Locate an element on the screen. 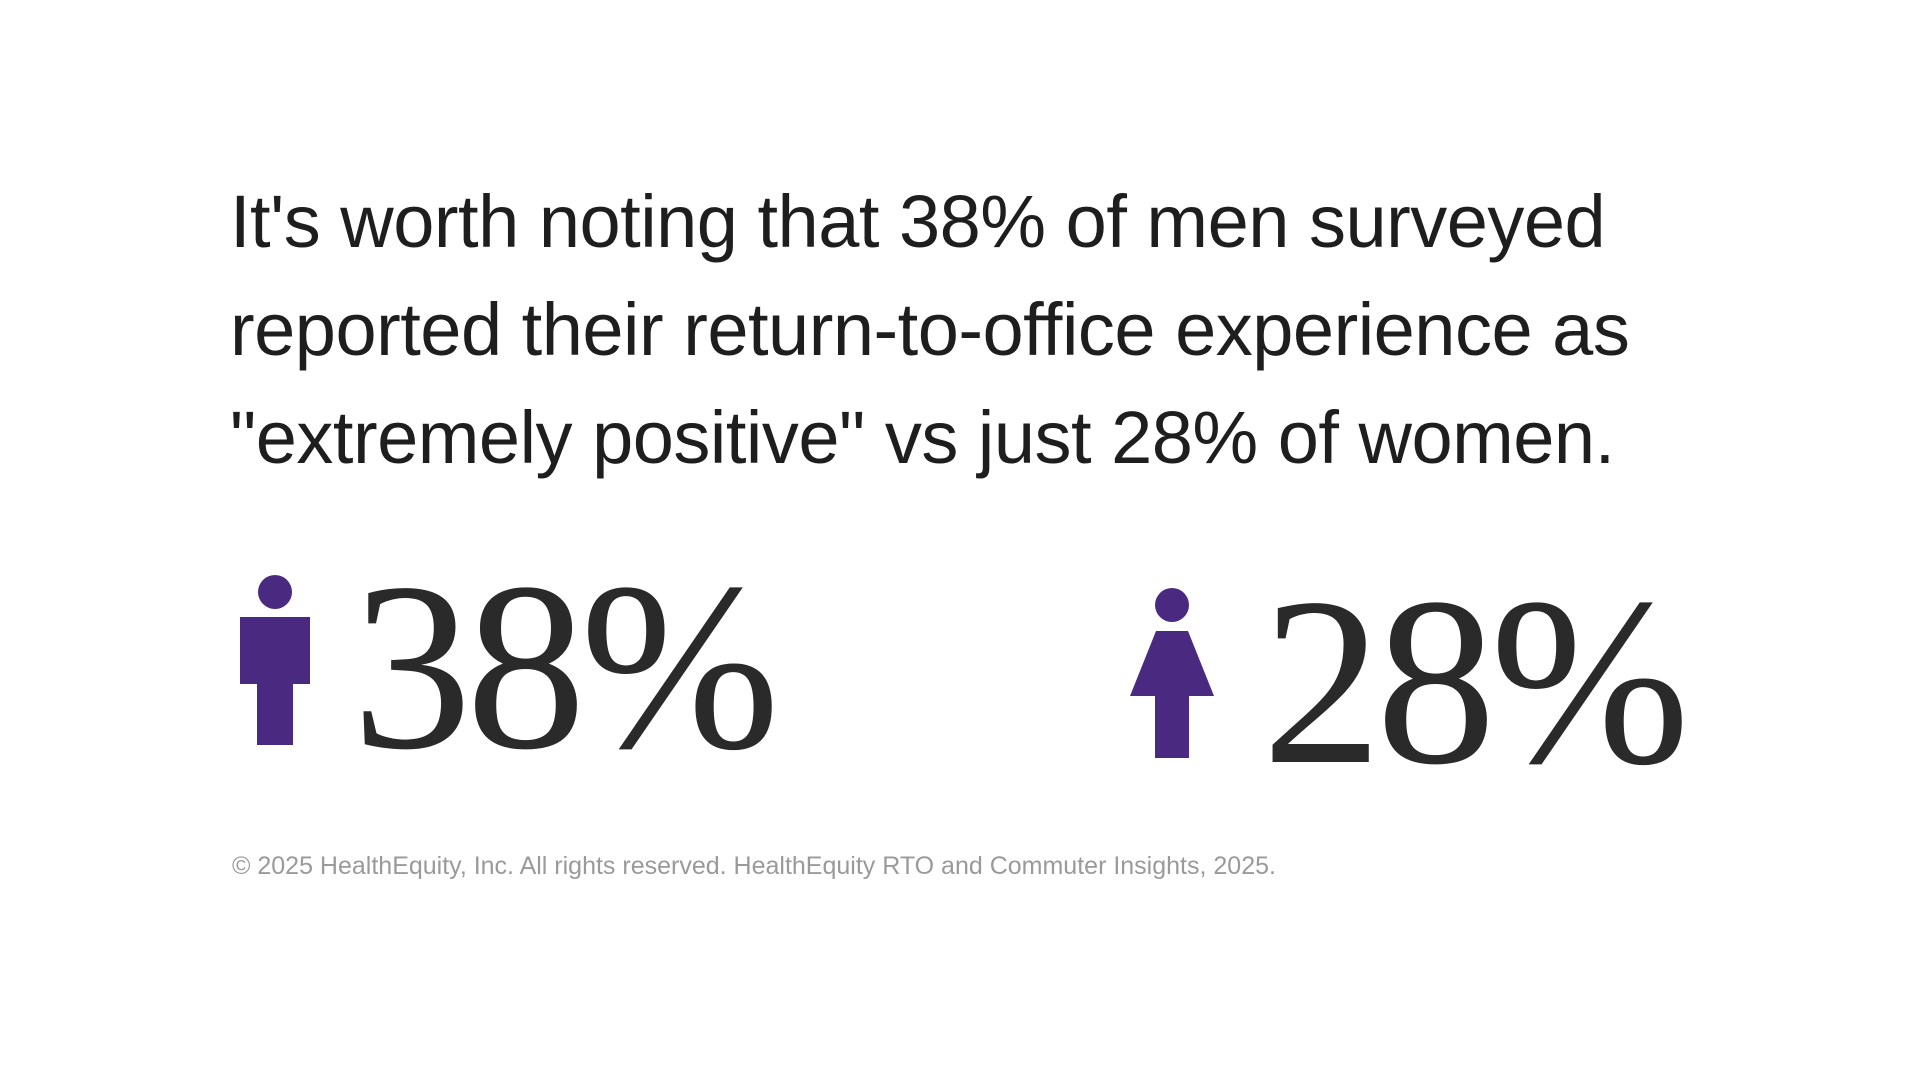 This screenshot has width=1920, height=1080. stat-value-men: 38% is located at coordinates (566, 666).